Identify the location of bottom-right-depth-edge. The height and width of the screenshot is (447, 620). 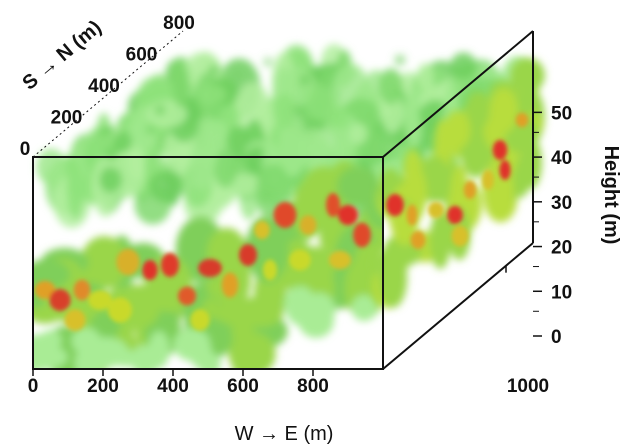
(458, 306).